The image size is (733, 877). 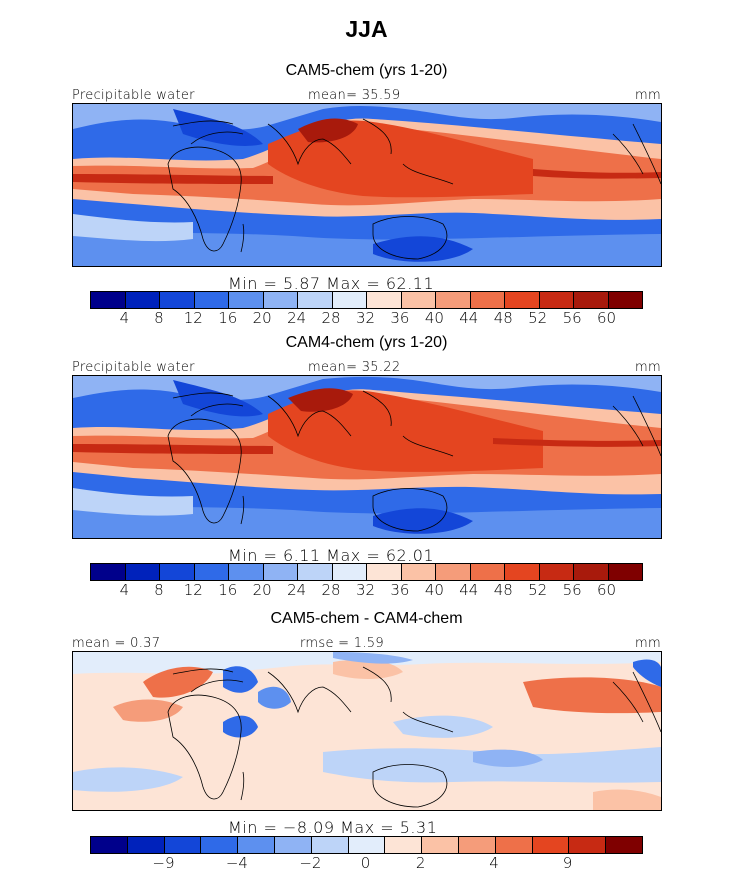 What do you see at coordinates (333, 827) in the screenshot?
I see `minmax-diff: Min = −8.09 Max = 5.31` at bounding box center [333, 827].